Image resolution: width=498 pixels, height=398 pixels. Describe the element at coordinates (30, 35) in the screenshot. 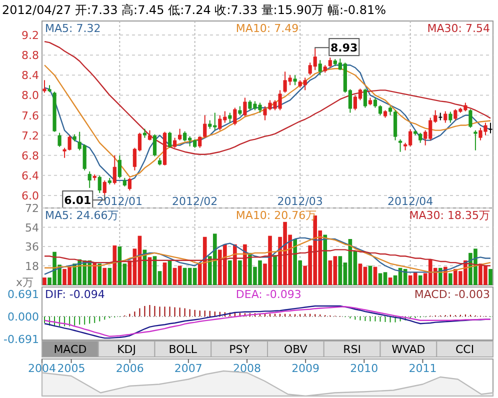

I see `y-tick-label: 9.2` at that location.